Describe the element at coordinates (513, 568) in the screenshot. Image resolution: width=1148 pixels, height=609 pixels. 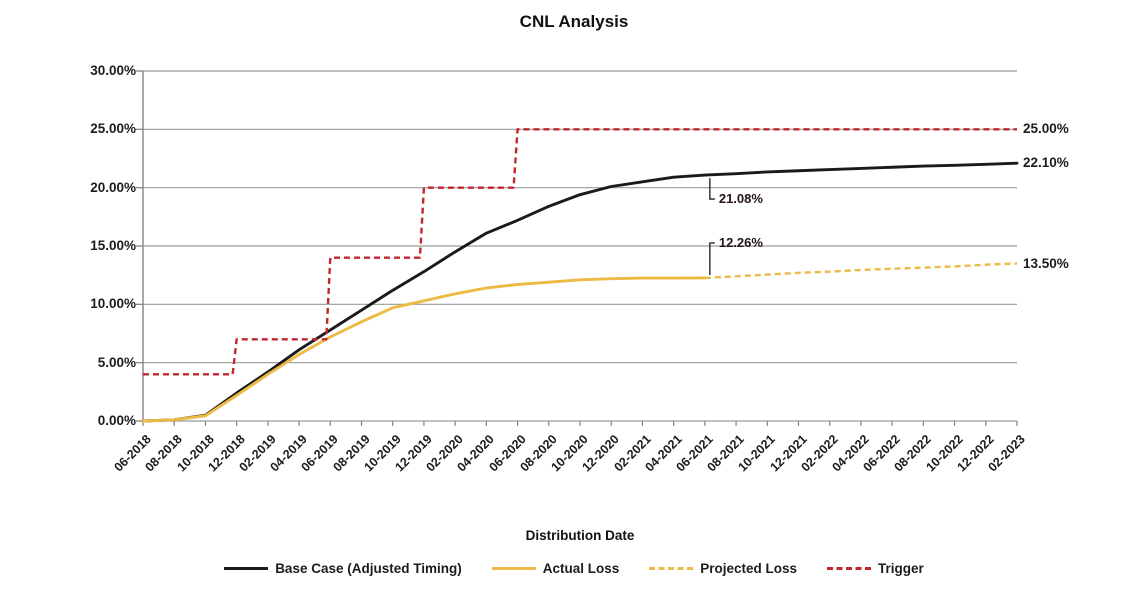
I see `actual-loss-line-sample` at that location.